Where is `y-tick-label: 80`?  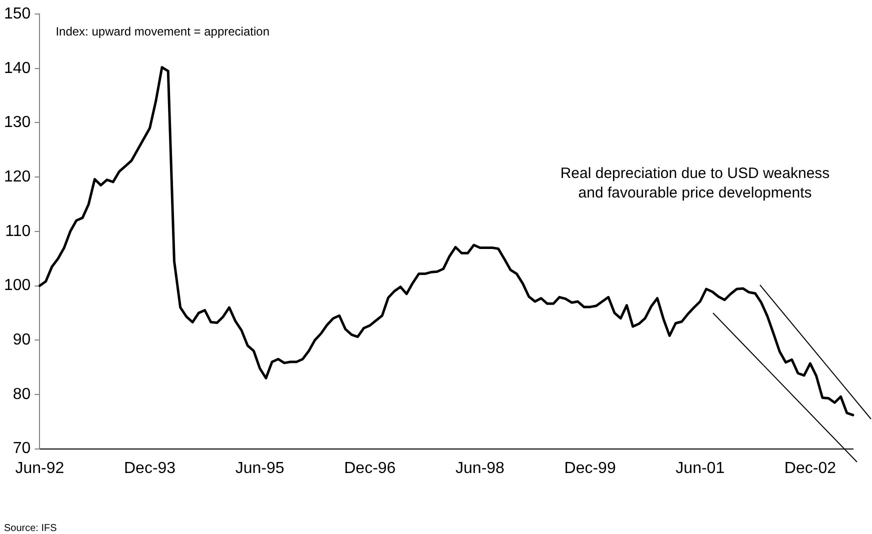
y-tick-label: 80 is located at coordinates (21, 394).